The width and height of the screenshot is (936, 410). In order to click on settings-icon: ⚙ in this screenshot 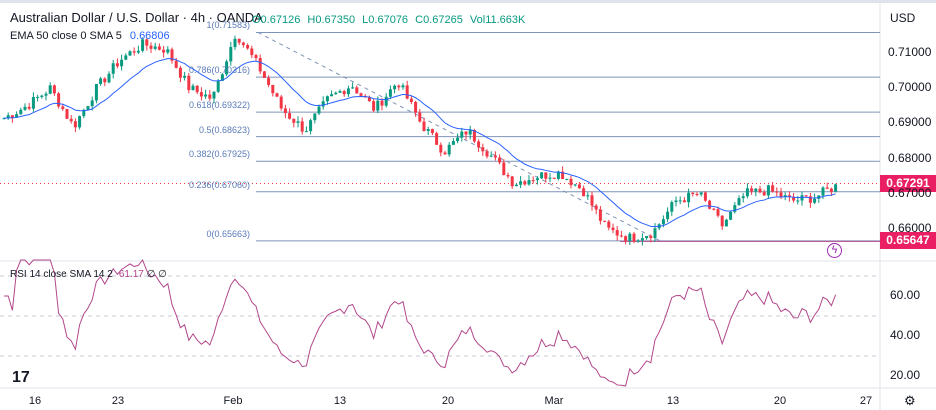, I will do `click(910, 400)`.